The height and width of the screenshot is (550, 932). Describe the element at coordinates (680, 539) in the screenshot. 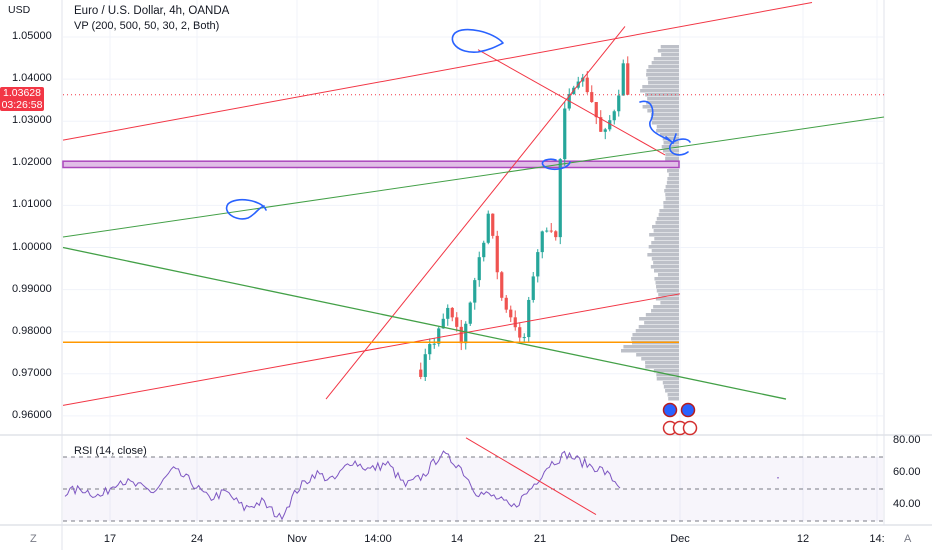

I see `time-axis-label: Dec` at that location.